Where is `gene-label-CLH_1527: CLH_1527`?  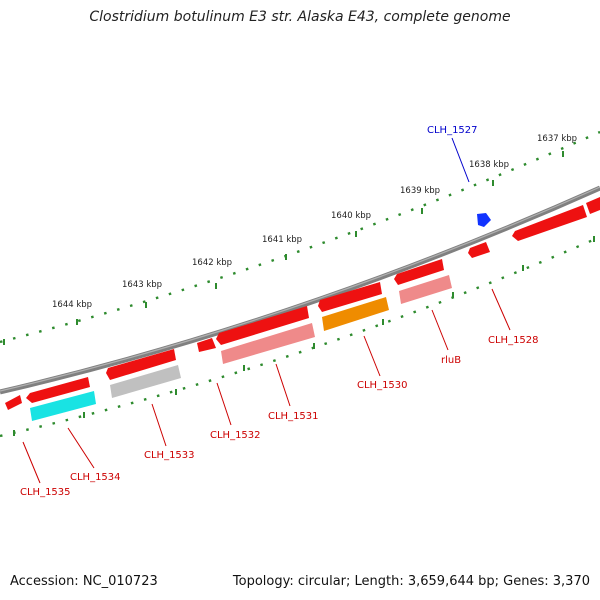
gene-label-CLH_1527: CLH_1527 is located at coordinates (452, 130).